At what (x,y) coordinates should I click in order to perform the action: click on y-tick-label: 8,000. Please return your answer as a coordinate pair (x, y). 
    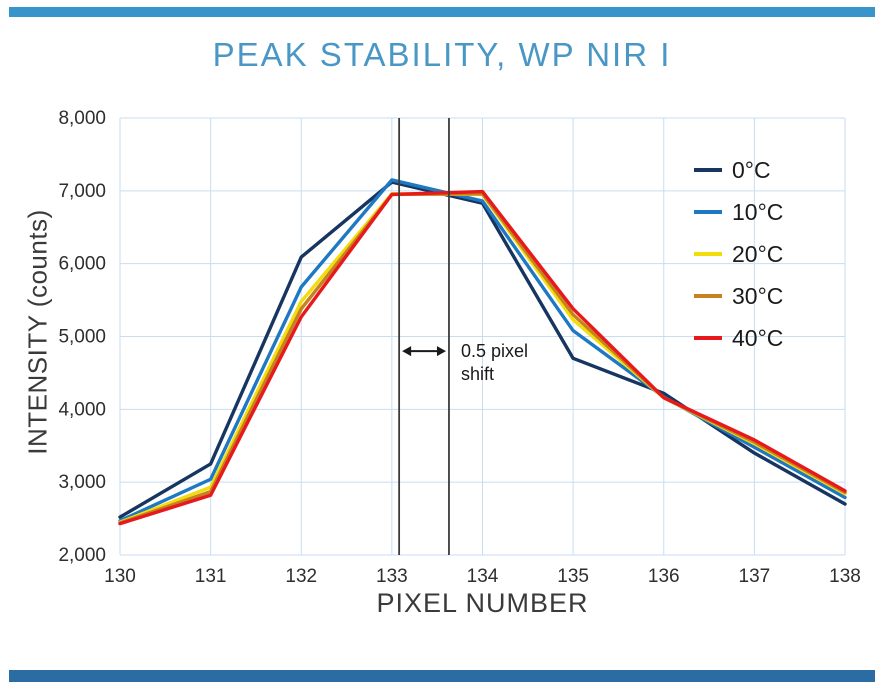
    Looking at the image, I should click on (82, 118).